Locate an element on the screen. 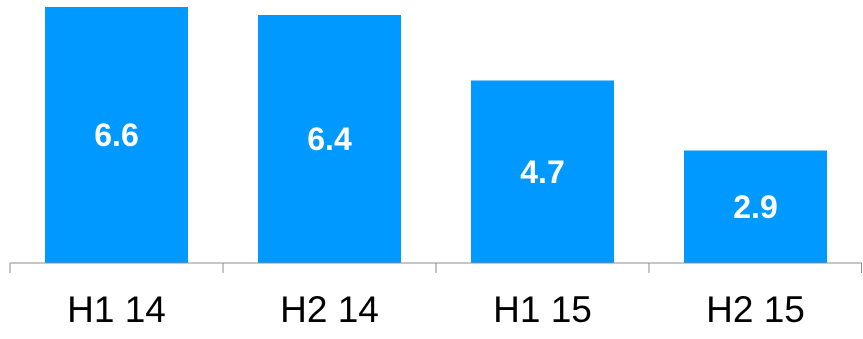 This screenshot has width=863, height=339. data-label: 6.4 is located at coordinates (329, 139).